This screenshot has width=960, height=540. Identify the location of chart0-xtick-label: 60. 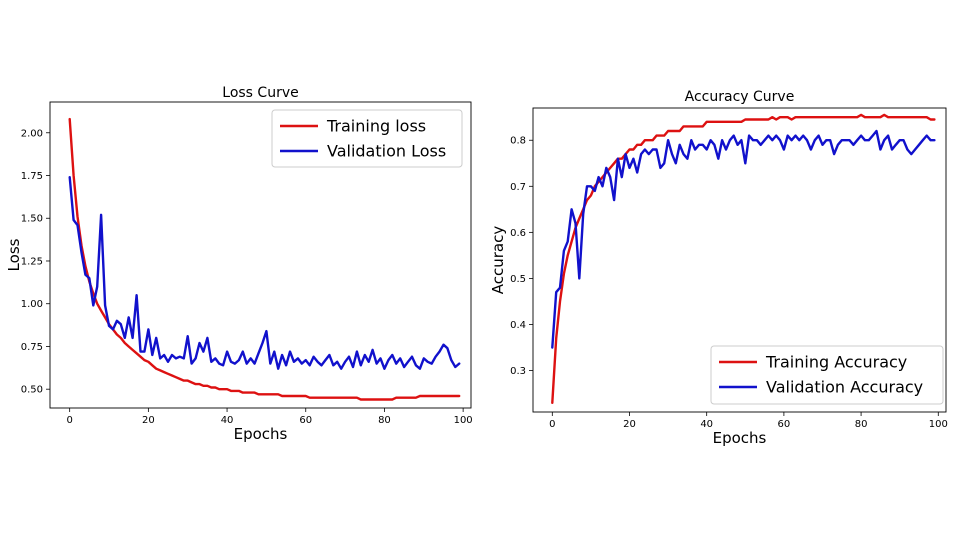
(305, 420).